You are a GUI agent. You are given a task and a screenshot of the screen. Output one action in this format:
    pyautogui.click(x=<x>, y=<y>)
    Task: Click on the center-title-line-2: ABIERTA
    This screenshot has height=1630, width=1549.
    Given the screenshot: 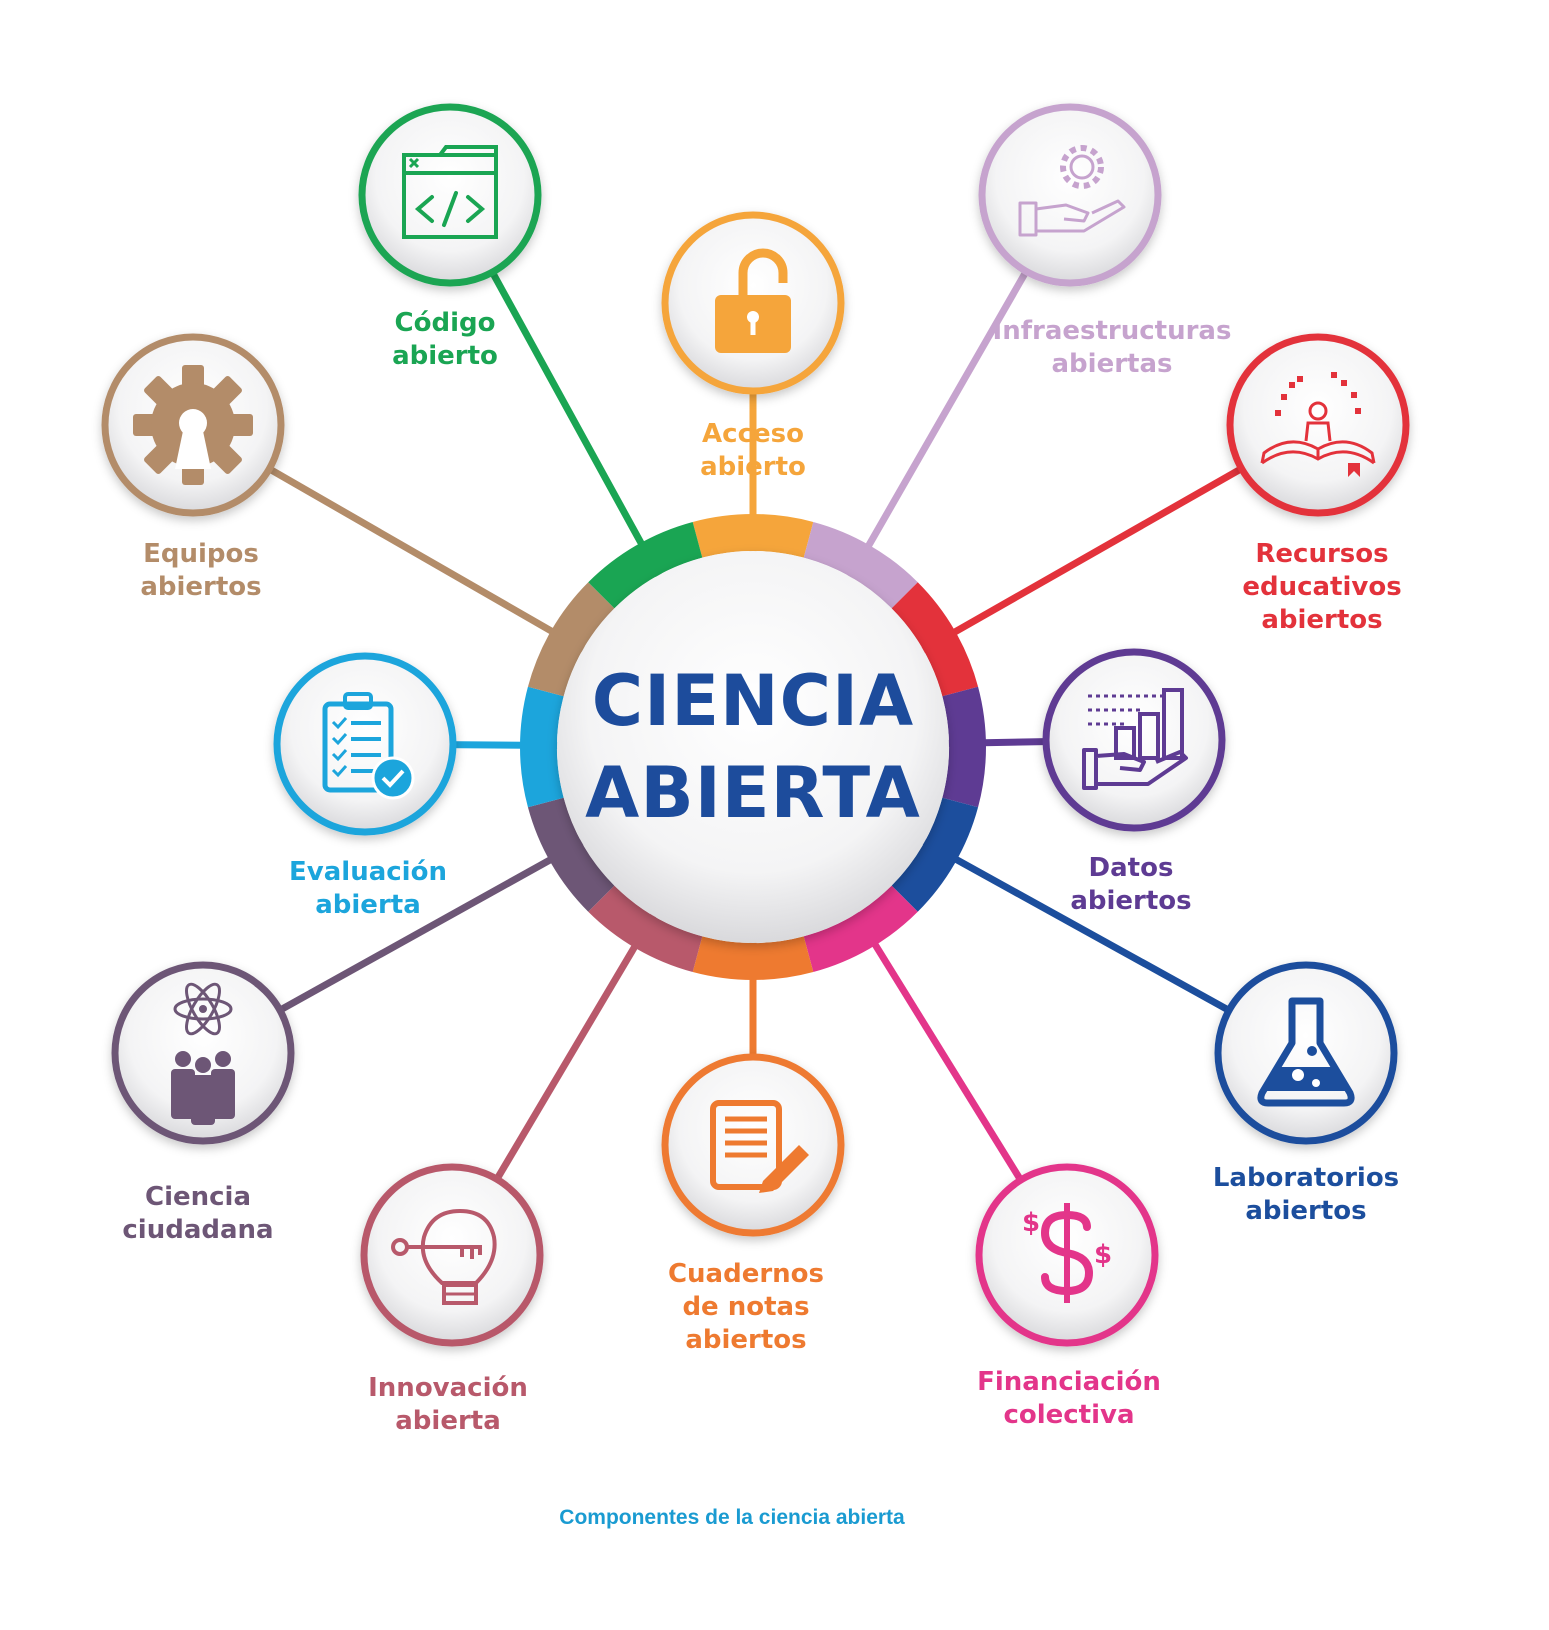 What is the action you would take?
    pyautogui.click(x=753, y=793)
    